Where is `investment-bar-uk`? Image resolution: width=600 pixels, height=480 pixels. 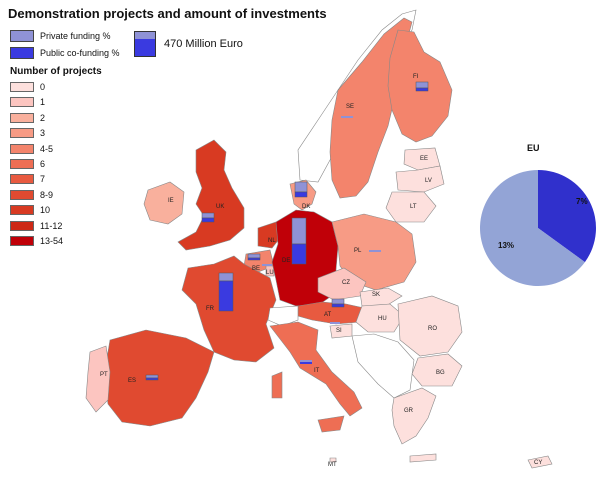 investment-bar-uk is located at coordinates (208, 217).